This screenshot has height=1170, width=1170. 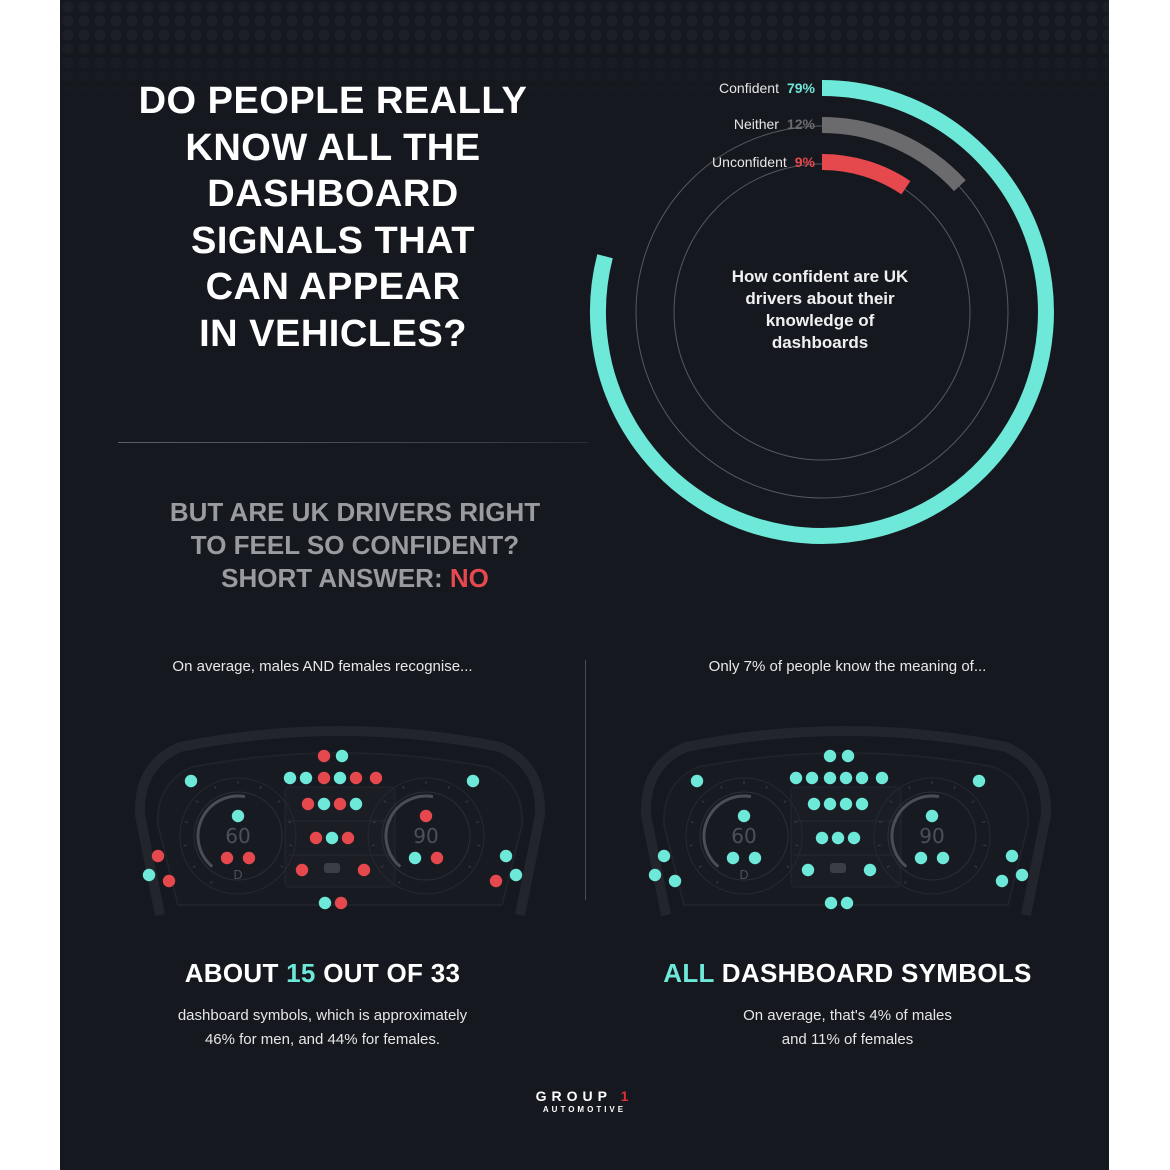 What do you see at coordinates (585, 780) in the screenshot?
I see `column-divider` at bounding box center [585, 780].